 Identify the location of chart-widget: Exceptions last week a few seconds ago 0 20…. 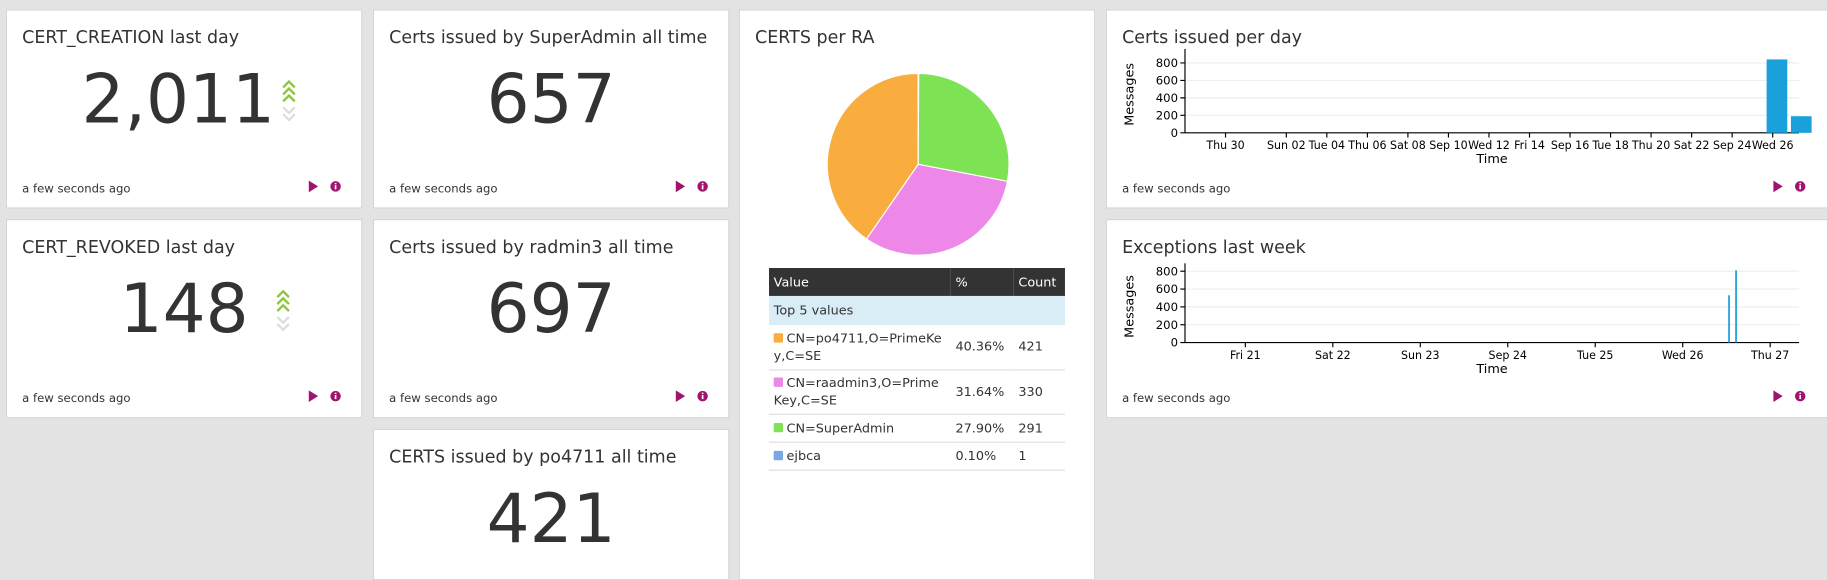
(1466, 319).